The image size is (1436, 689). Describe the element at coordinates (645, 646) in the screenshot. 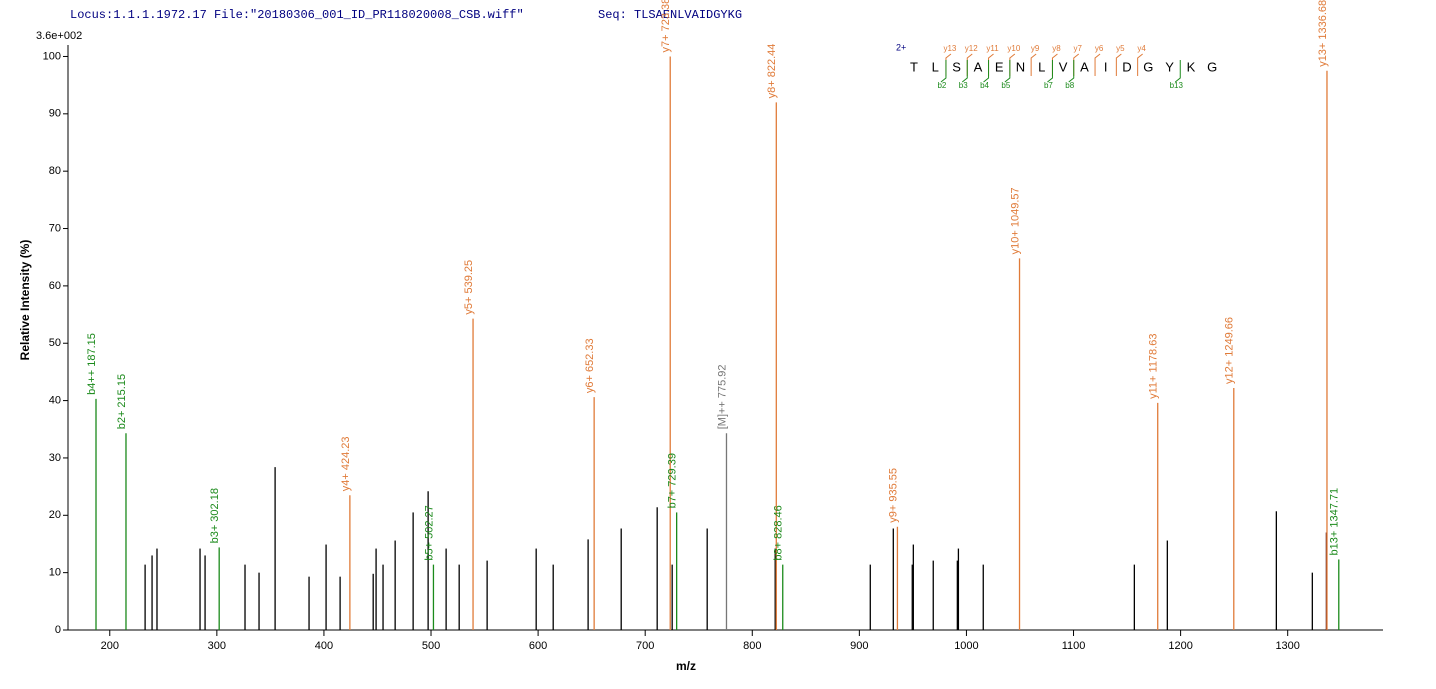

I see `x-tick-label: 700` at that location.